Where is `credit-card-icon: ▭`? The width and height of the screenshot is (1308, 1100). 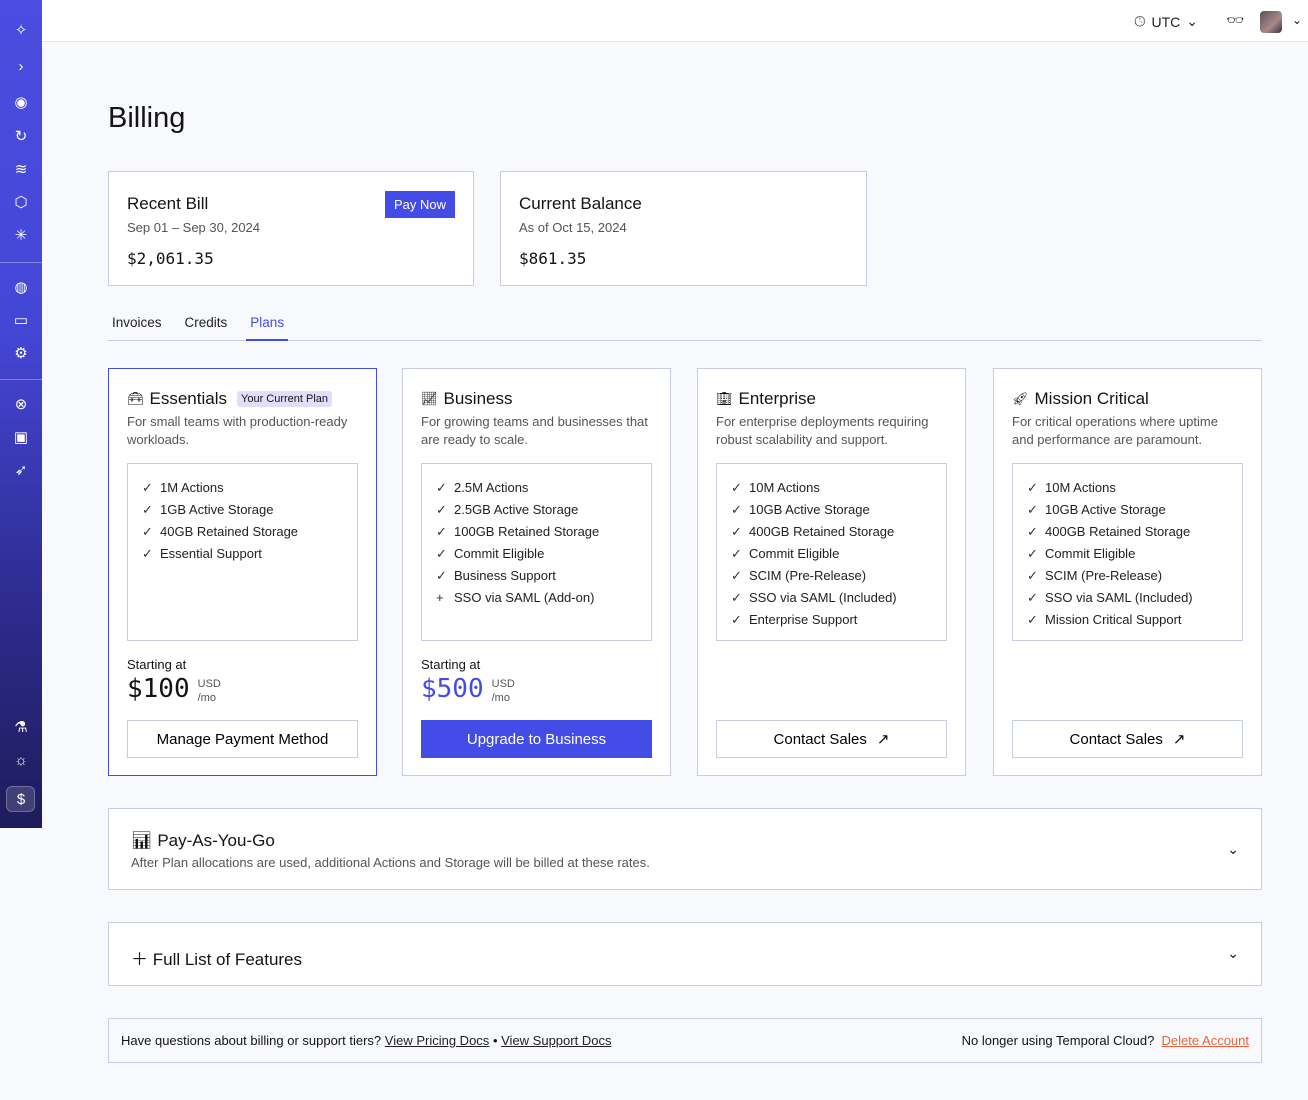 credit-card-icon: ▭ is located at coordinates (21, 320).